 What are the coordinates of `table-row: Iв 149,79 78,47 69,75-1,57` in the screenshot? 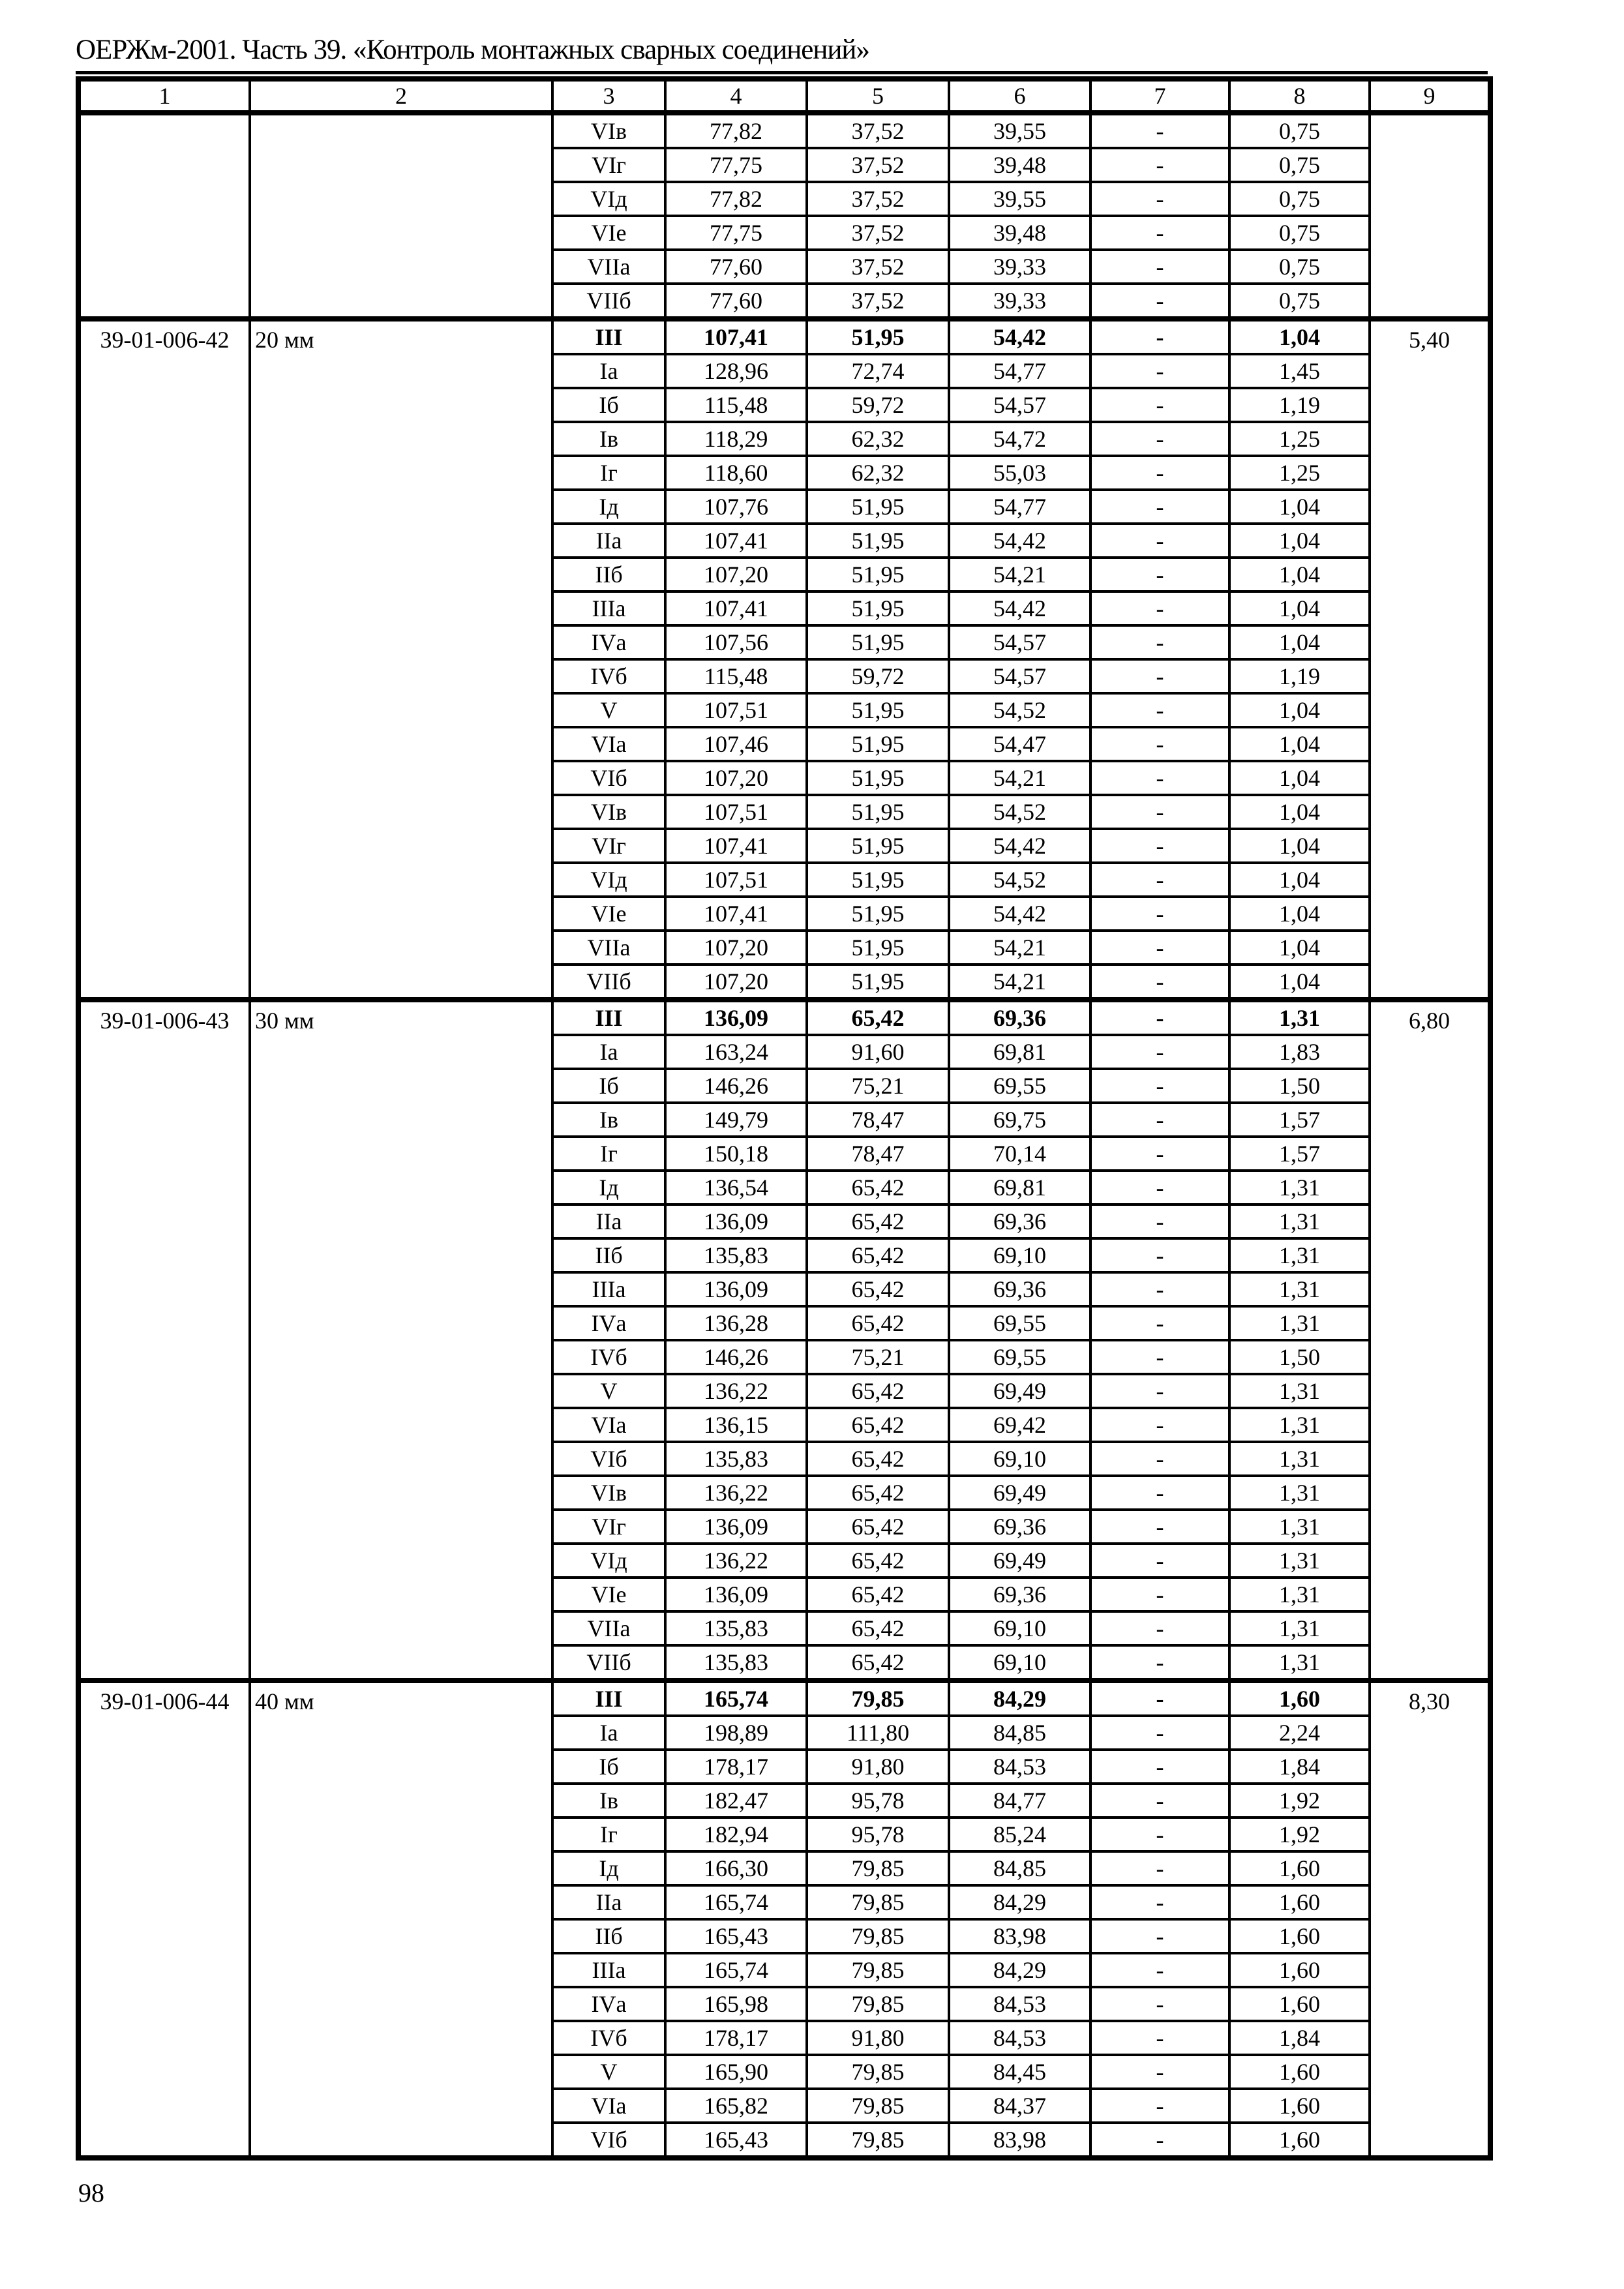 It's located at (784, 1120).